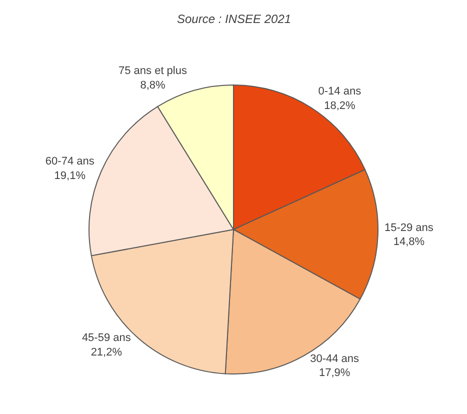  What do you see at coordinates (409, 228) in the screenshot?
I see `slice-label: 15-29 ans` at bounding box center [409, 228].